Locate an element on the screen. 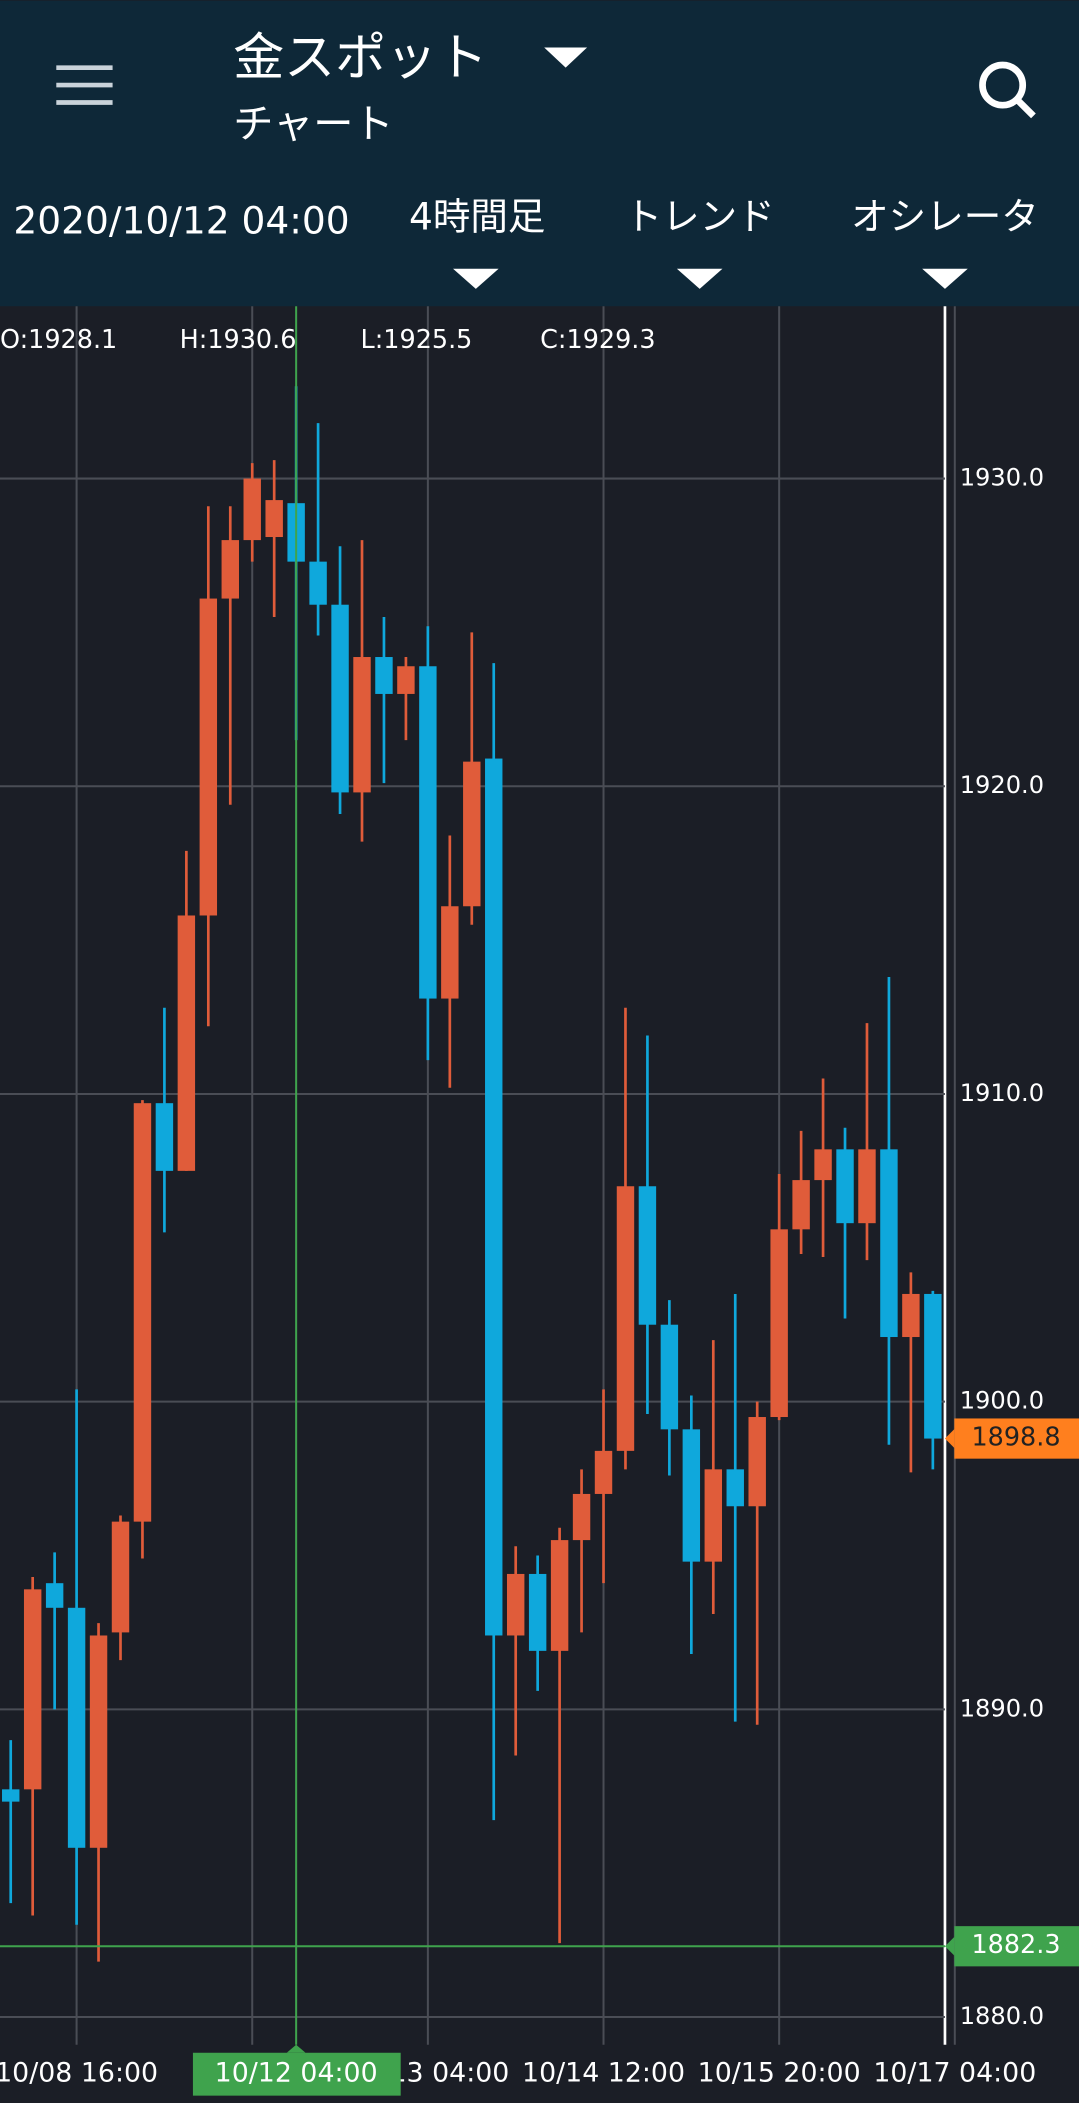 Image resolution: width=1079 pixels, height=2103 pixels. crosshair-y-label: 1882.3 is located at coordinates (1015, 1945).